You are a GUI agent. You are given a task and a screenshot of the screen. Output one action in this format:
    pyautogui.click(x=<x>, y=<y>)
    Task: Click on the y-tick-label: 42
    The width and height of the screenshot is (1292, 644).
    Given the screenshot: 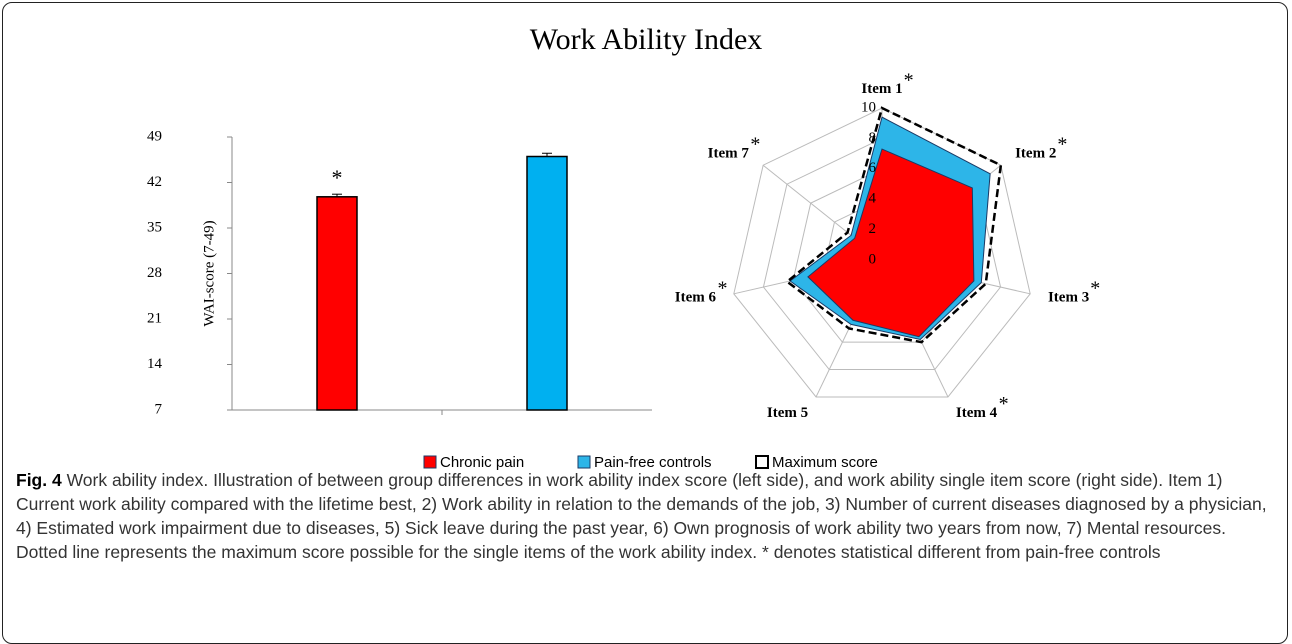 What is the action you would take?
    pyautogui.click(x=154, y=182)
    